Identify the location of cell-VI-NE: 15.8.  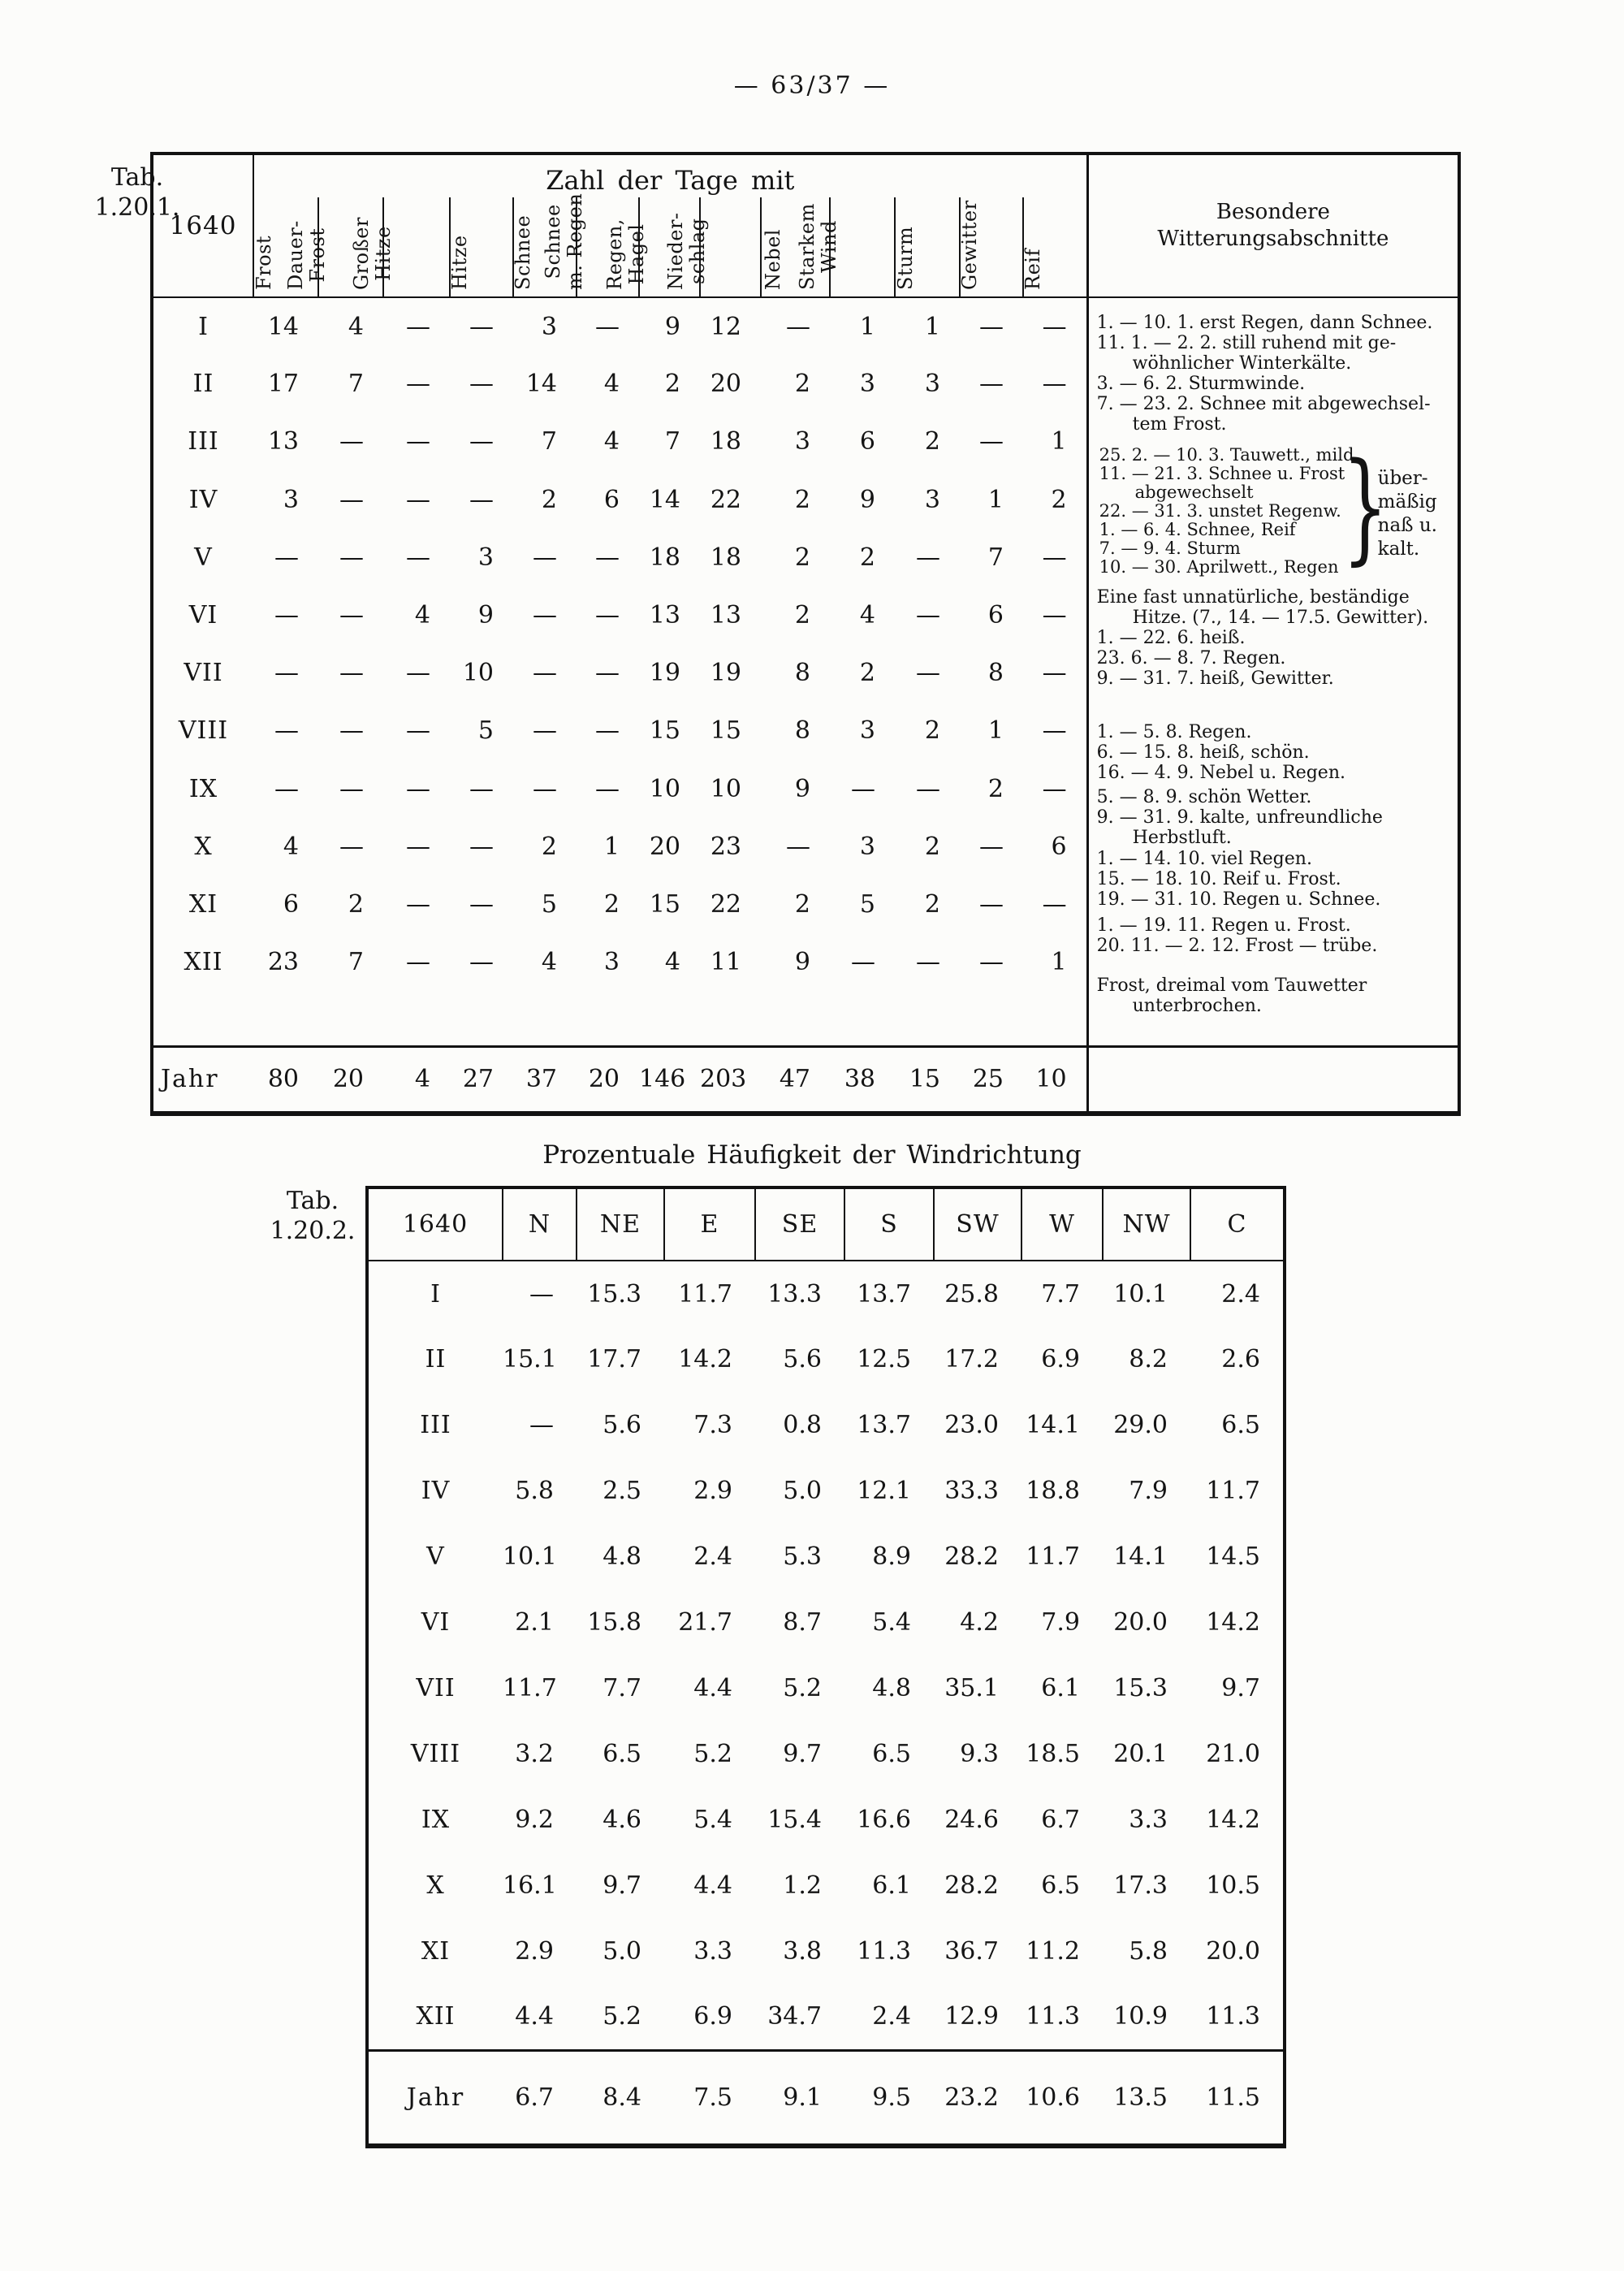
(614, 1622).